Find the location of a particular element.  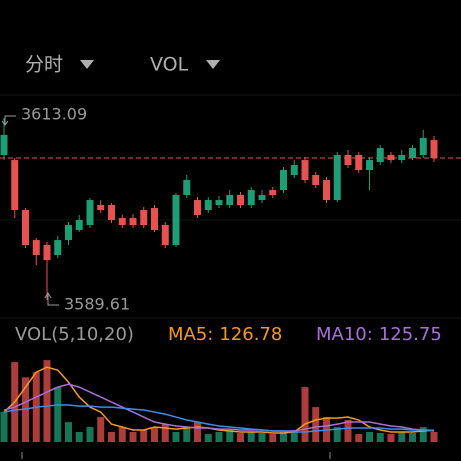

legend-ma5: MA5: 126.78 is located at coordinates (225, 334).